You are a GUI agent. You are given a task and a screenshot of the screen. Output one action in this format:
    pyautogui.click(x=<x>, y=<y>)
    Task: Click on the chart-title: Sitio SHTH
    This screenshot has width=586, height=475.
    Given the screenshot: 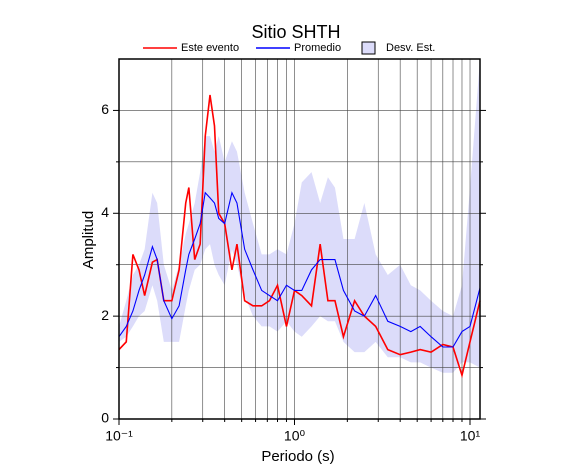 What is the action you would take?
    pyautogui.click(x=295, y=32)
    